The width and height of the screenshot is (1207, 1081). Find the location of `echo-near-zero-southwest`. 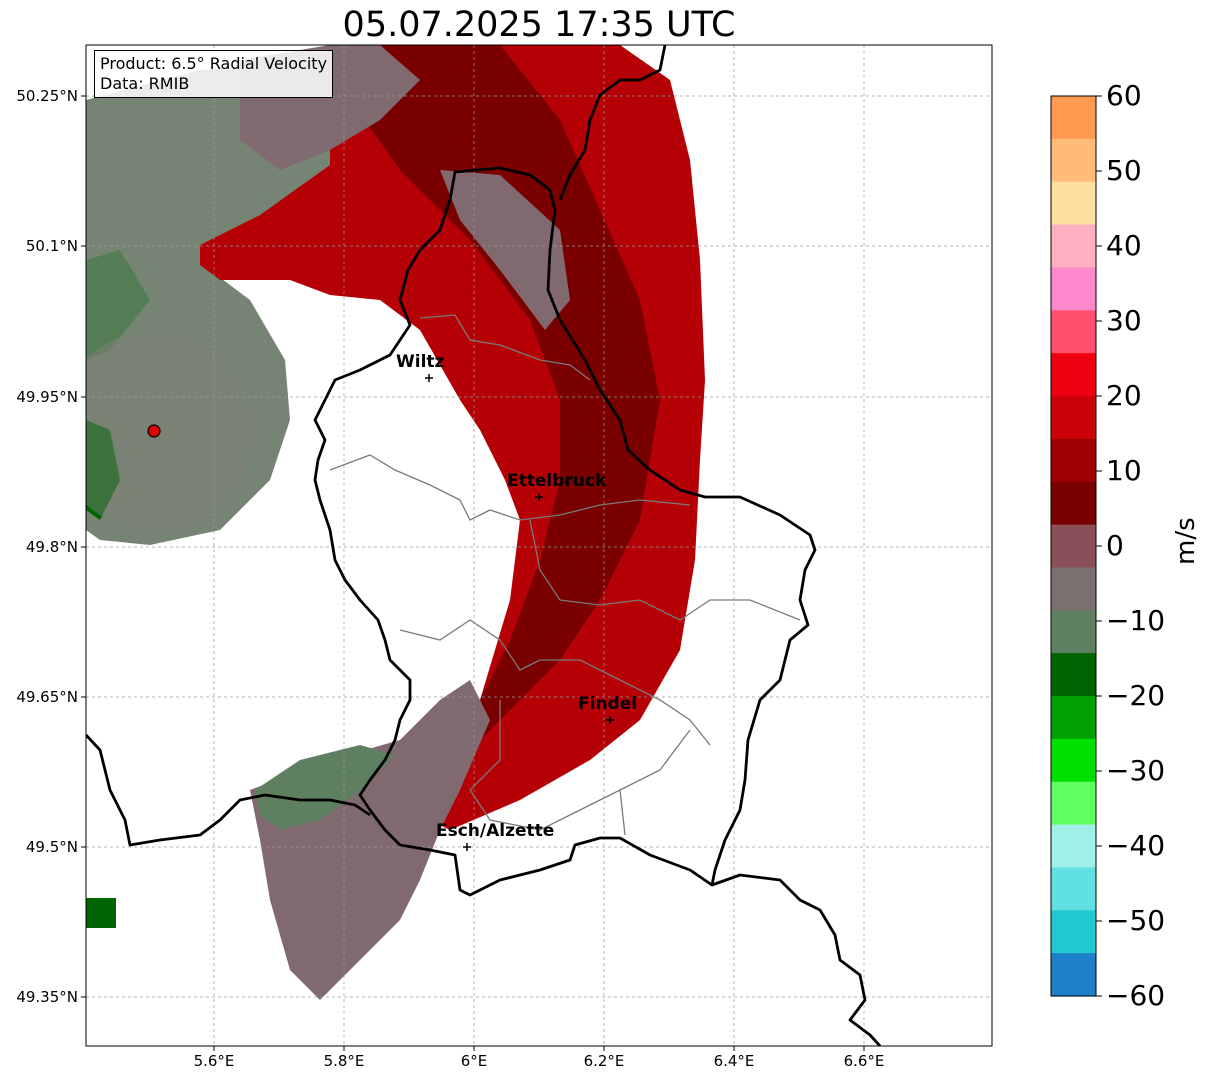

echo-near-zero-southwest is located at coordinates (370, 840).